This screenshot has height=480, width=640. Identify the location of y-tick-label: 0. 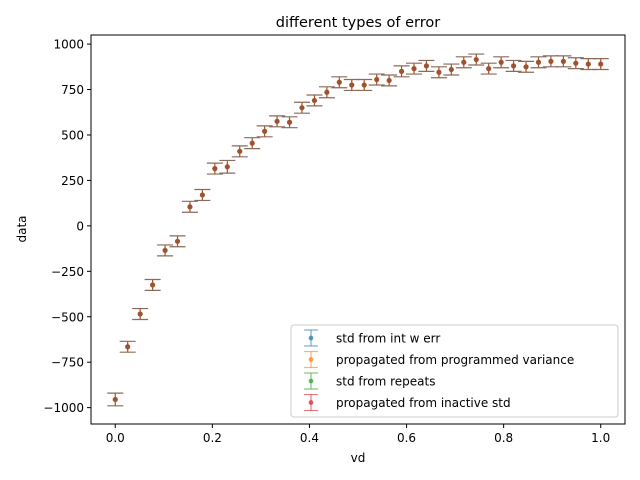
(80, 226).